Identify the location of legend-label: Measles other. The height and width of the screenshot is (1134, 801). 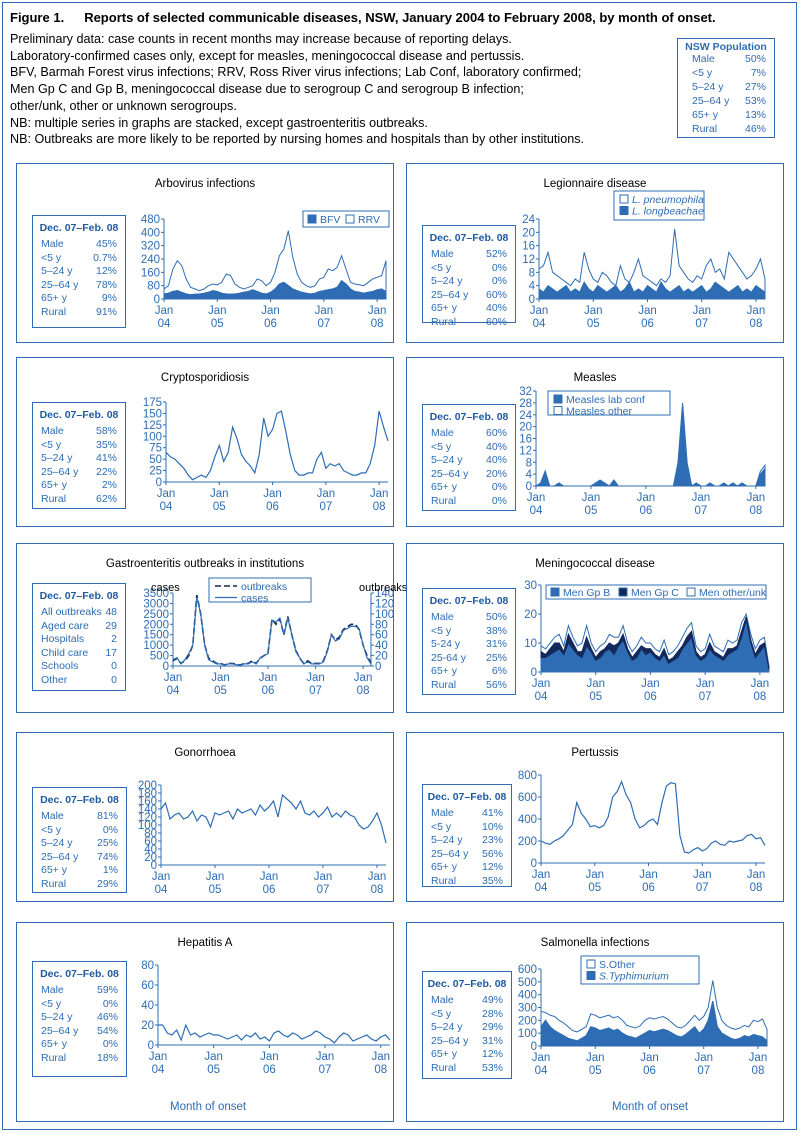
(599, 412).